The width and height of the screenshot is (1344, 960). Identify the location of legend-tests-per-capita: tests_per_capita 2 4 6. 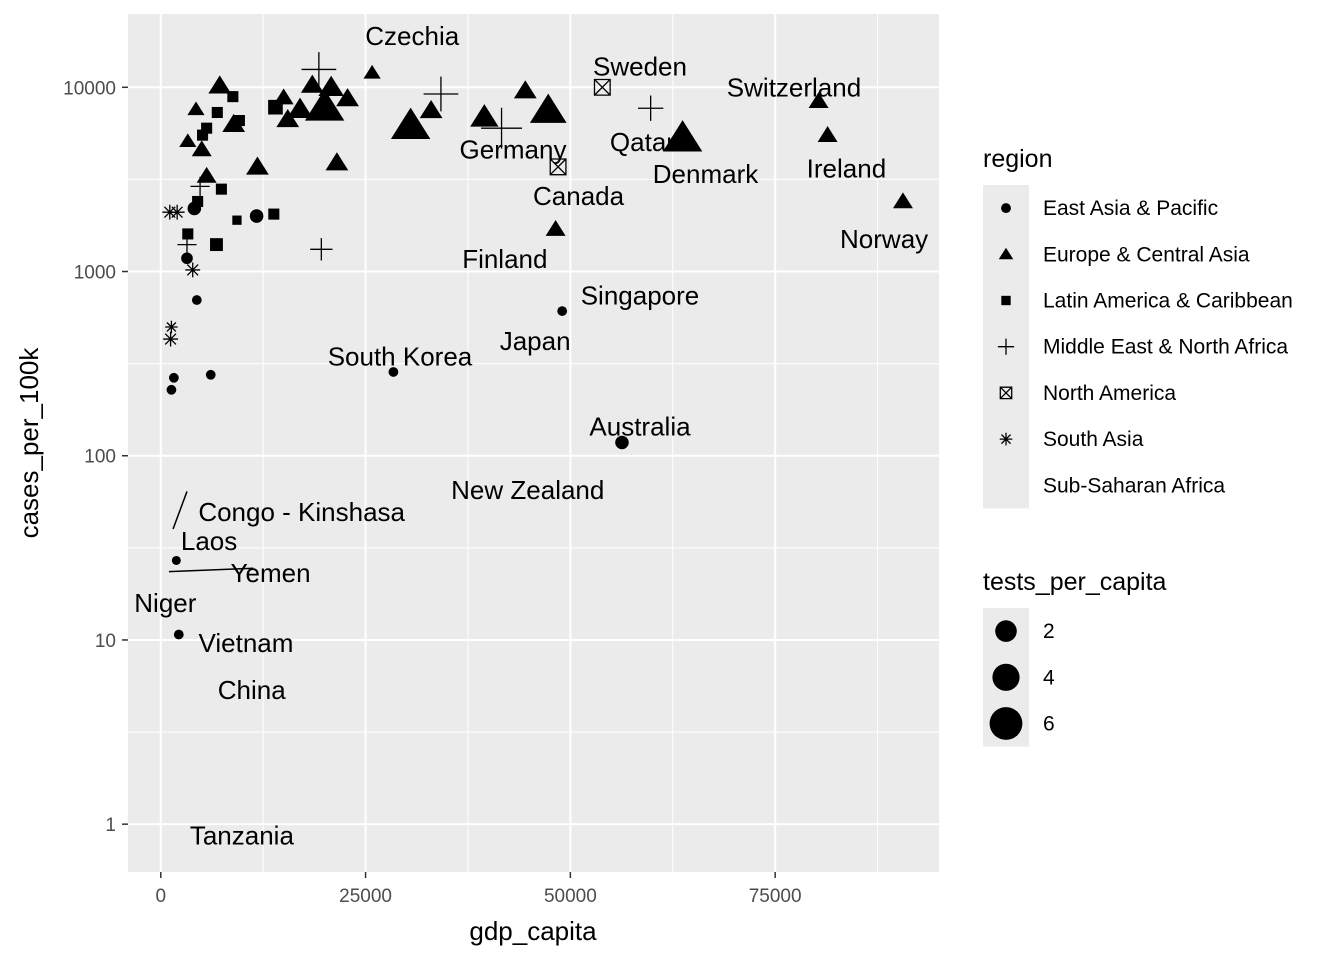
(1075, 657).